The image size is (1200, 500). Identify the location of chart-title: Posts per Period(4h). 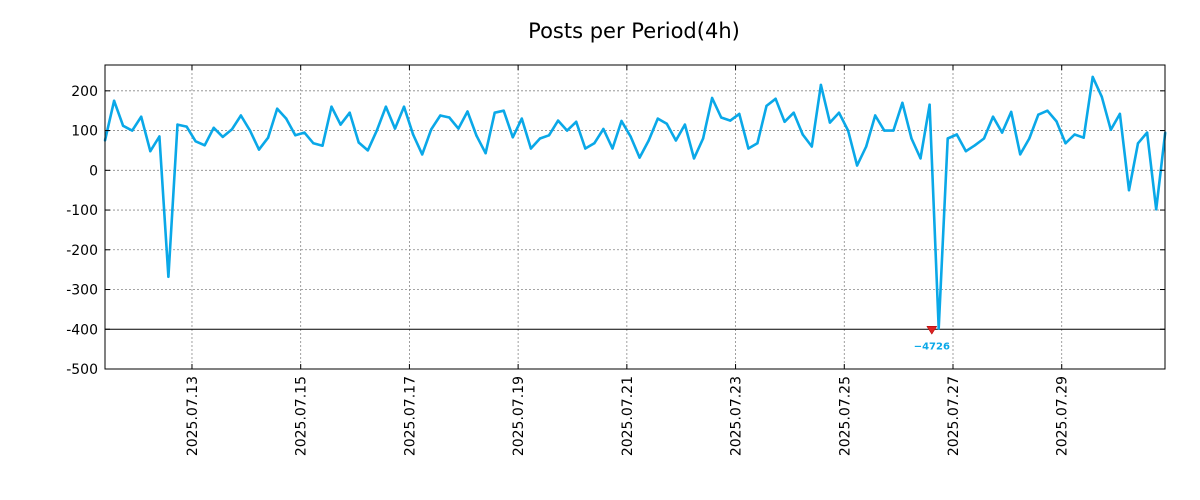
(634, 31).